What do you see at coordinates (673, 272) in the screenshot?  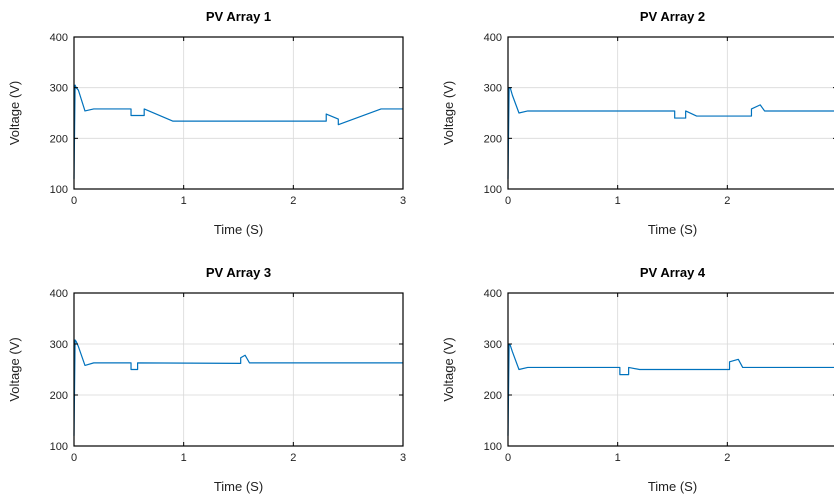 I see `chart-title: PV Array 4` at bounding box center [673, 272].